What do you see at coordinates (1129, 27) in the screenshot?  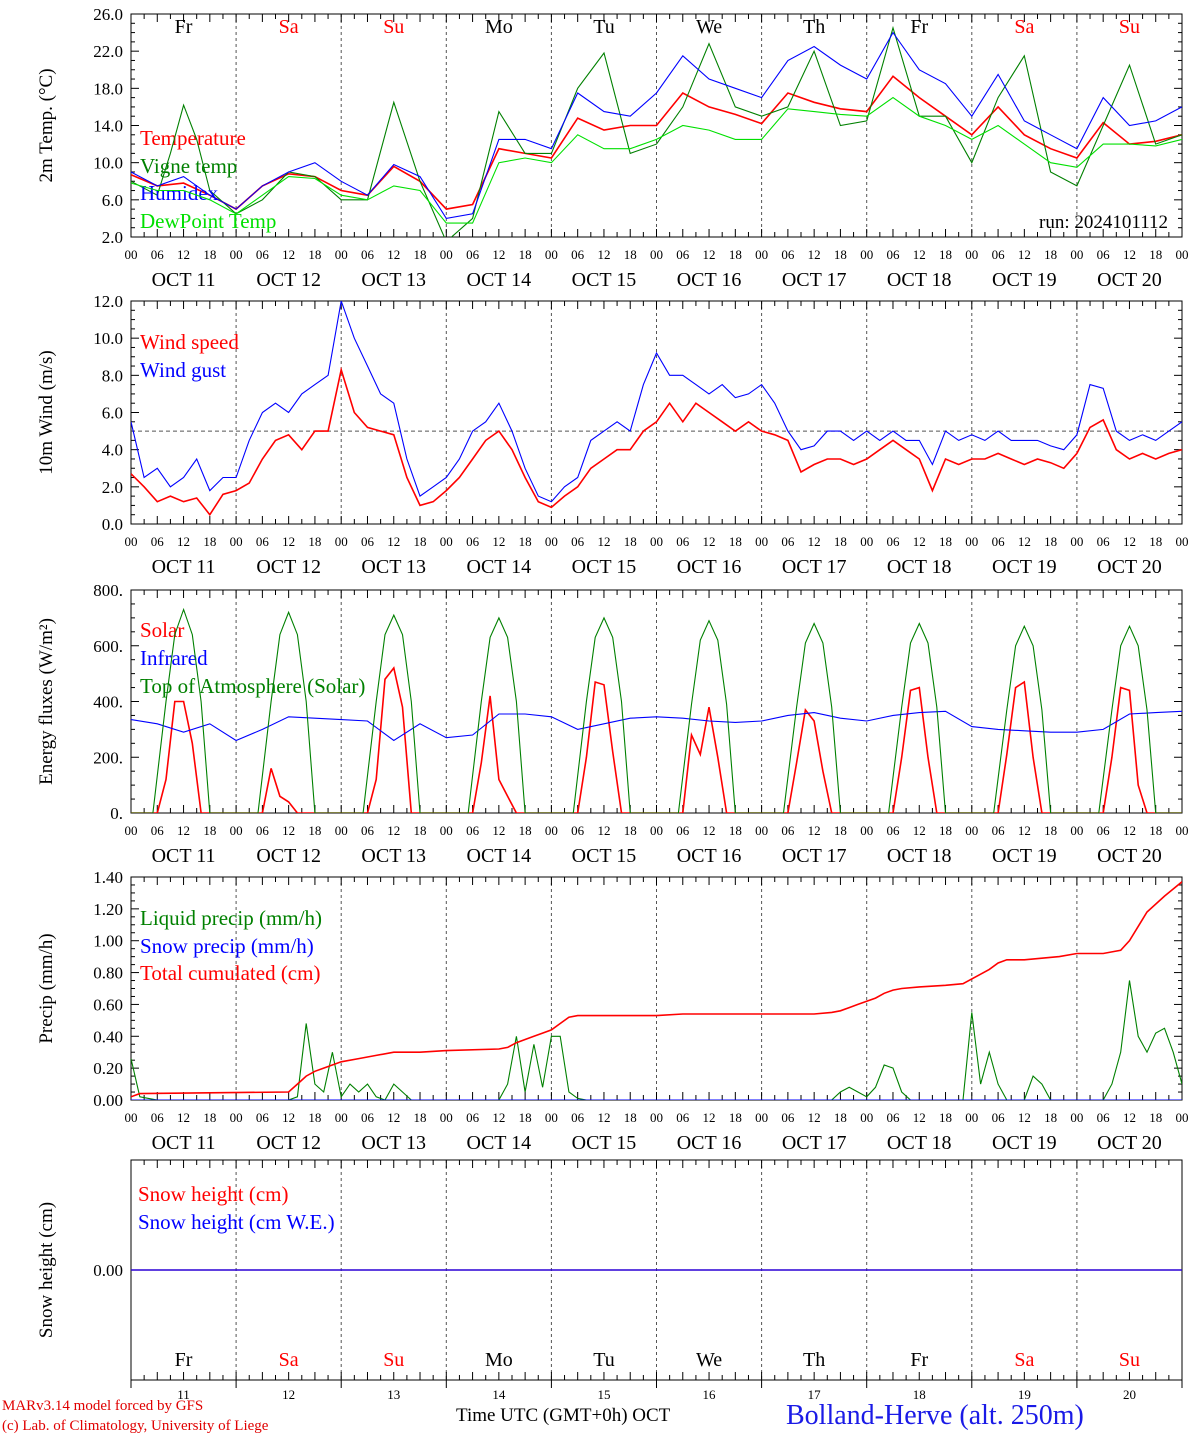 I see `day-name-top: Su` at bounding box center [1129, 27].